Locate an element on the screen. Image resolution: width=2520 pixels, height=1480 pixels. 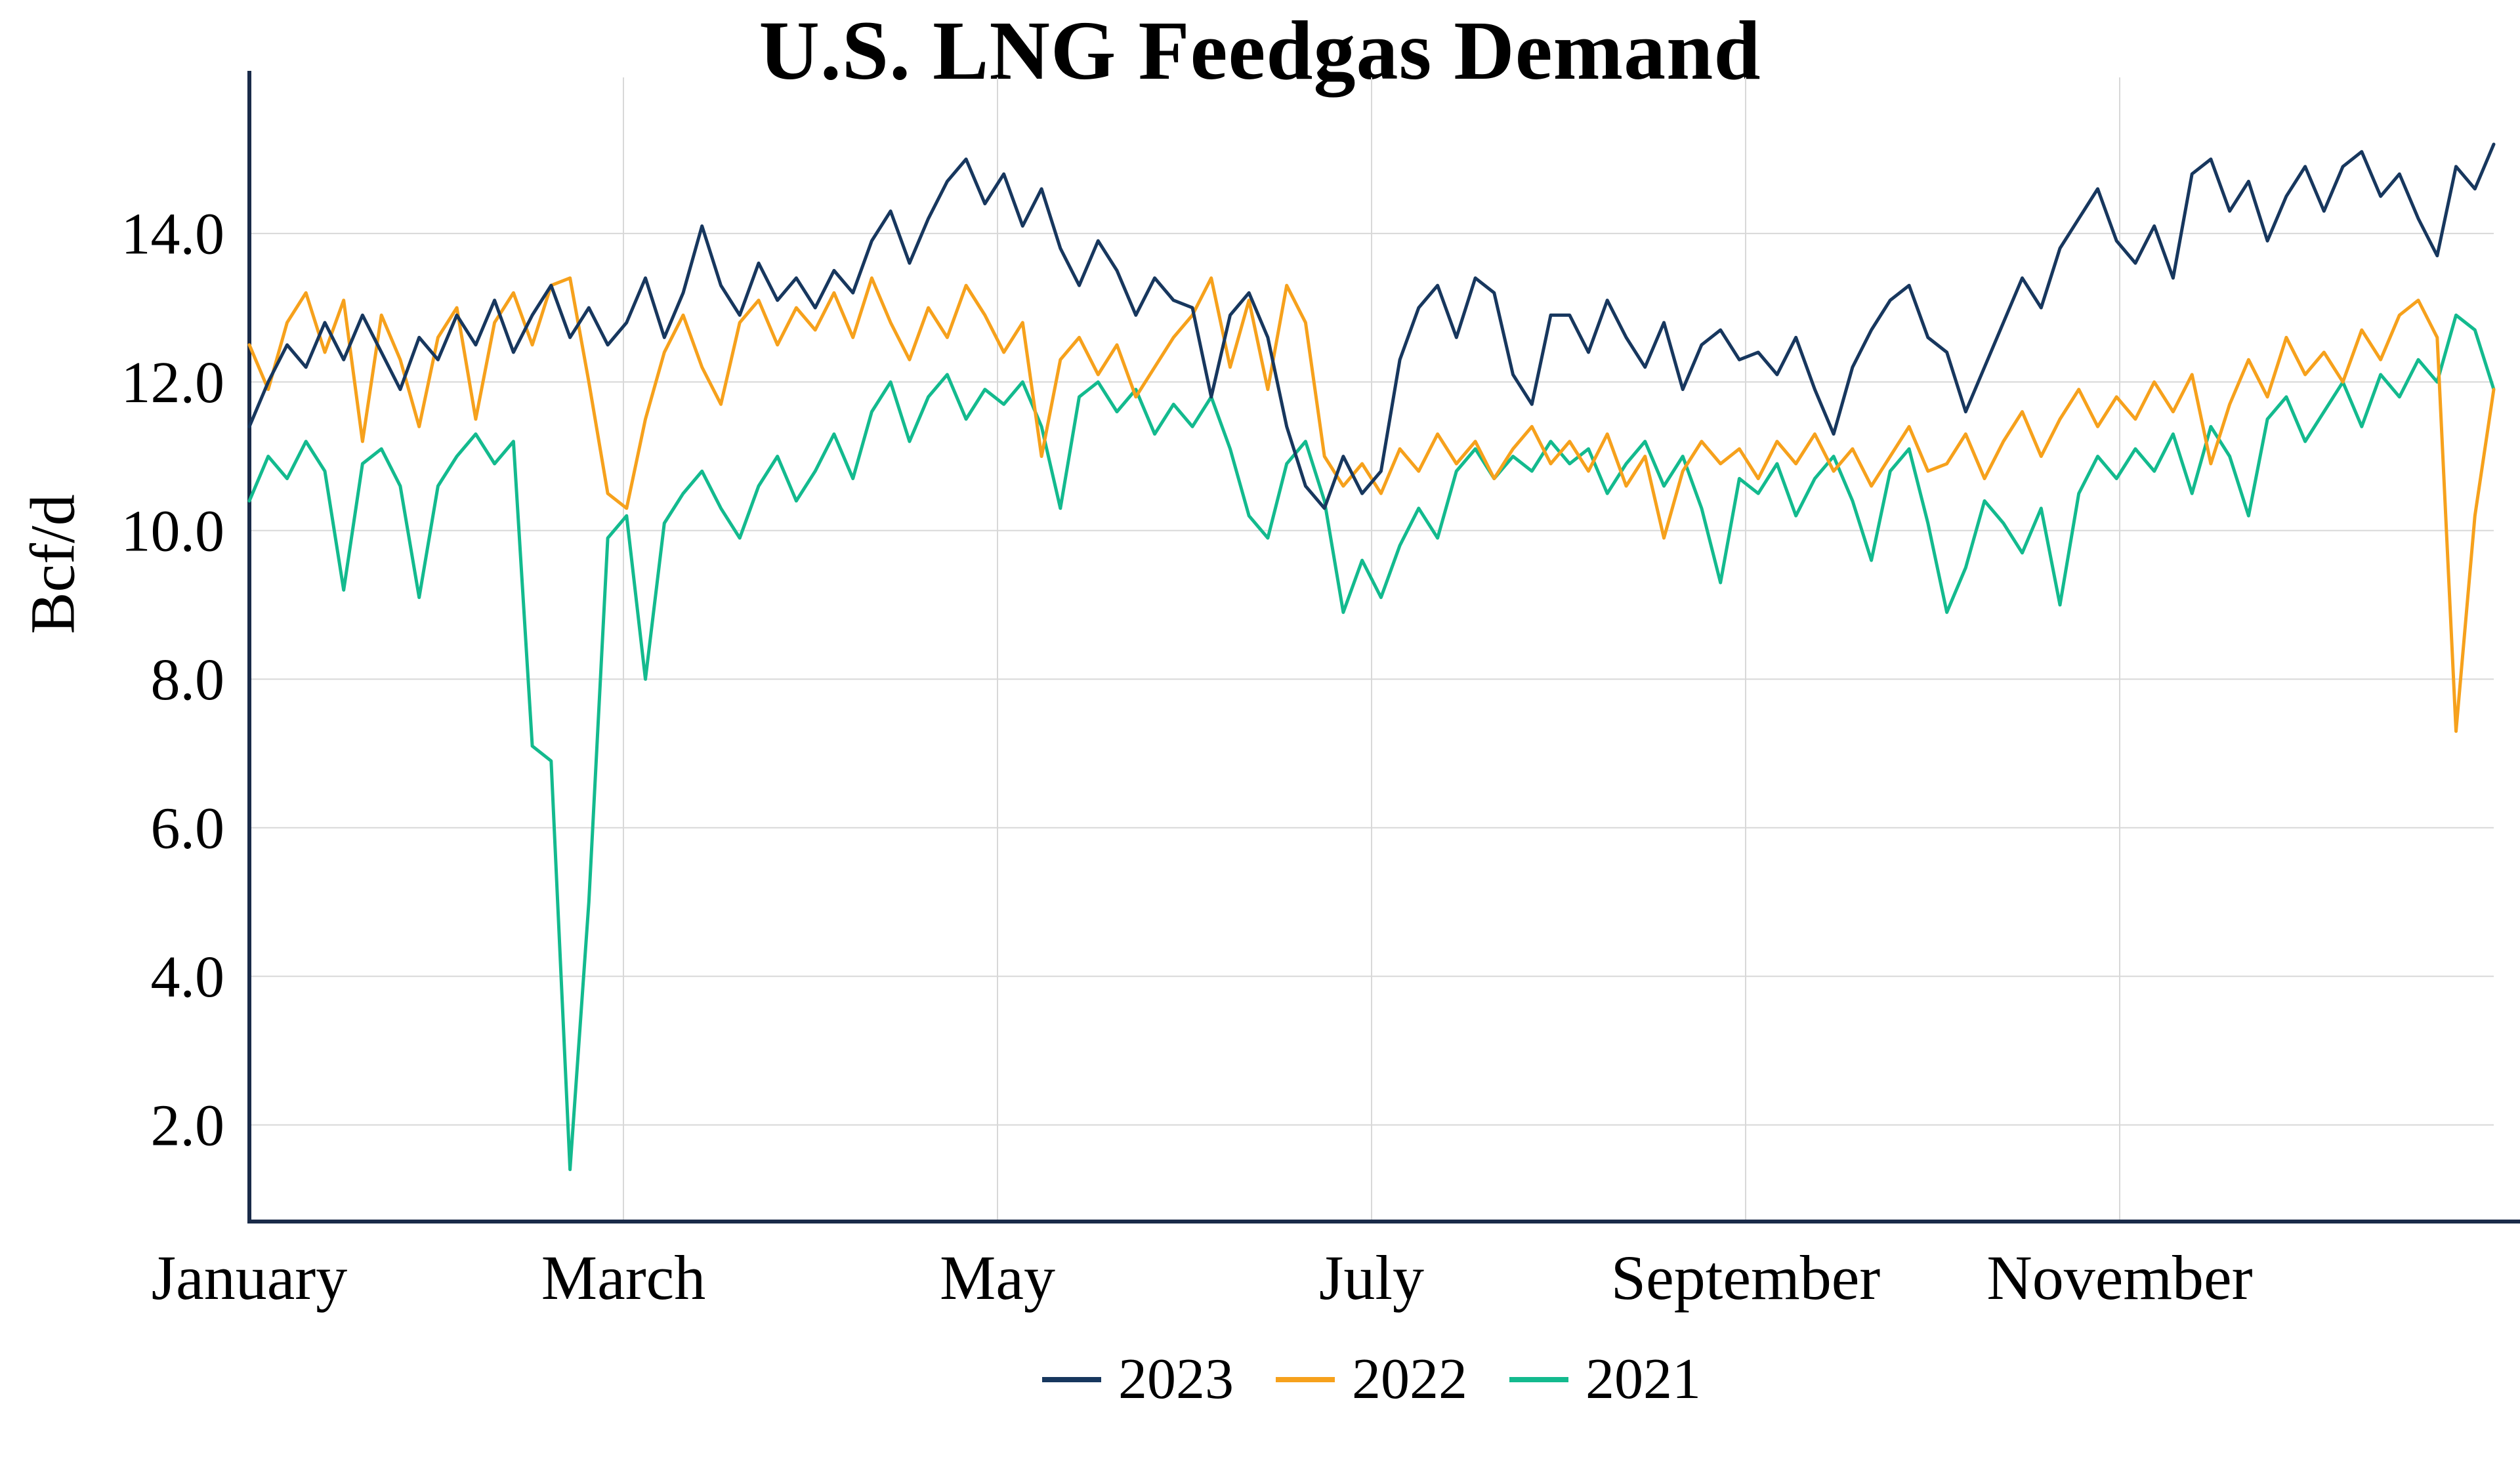
svg-text: March is located at coordinates (623, 1278).